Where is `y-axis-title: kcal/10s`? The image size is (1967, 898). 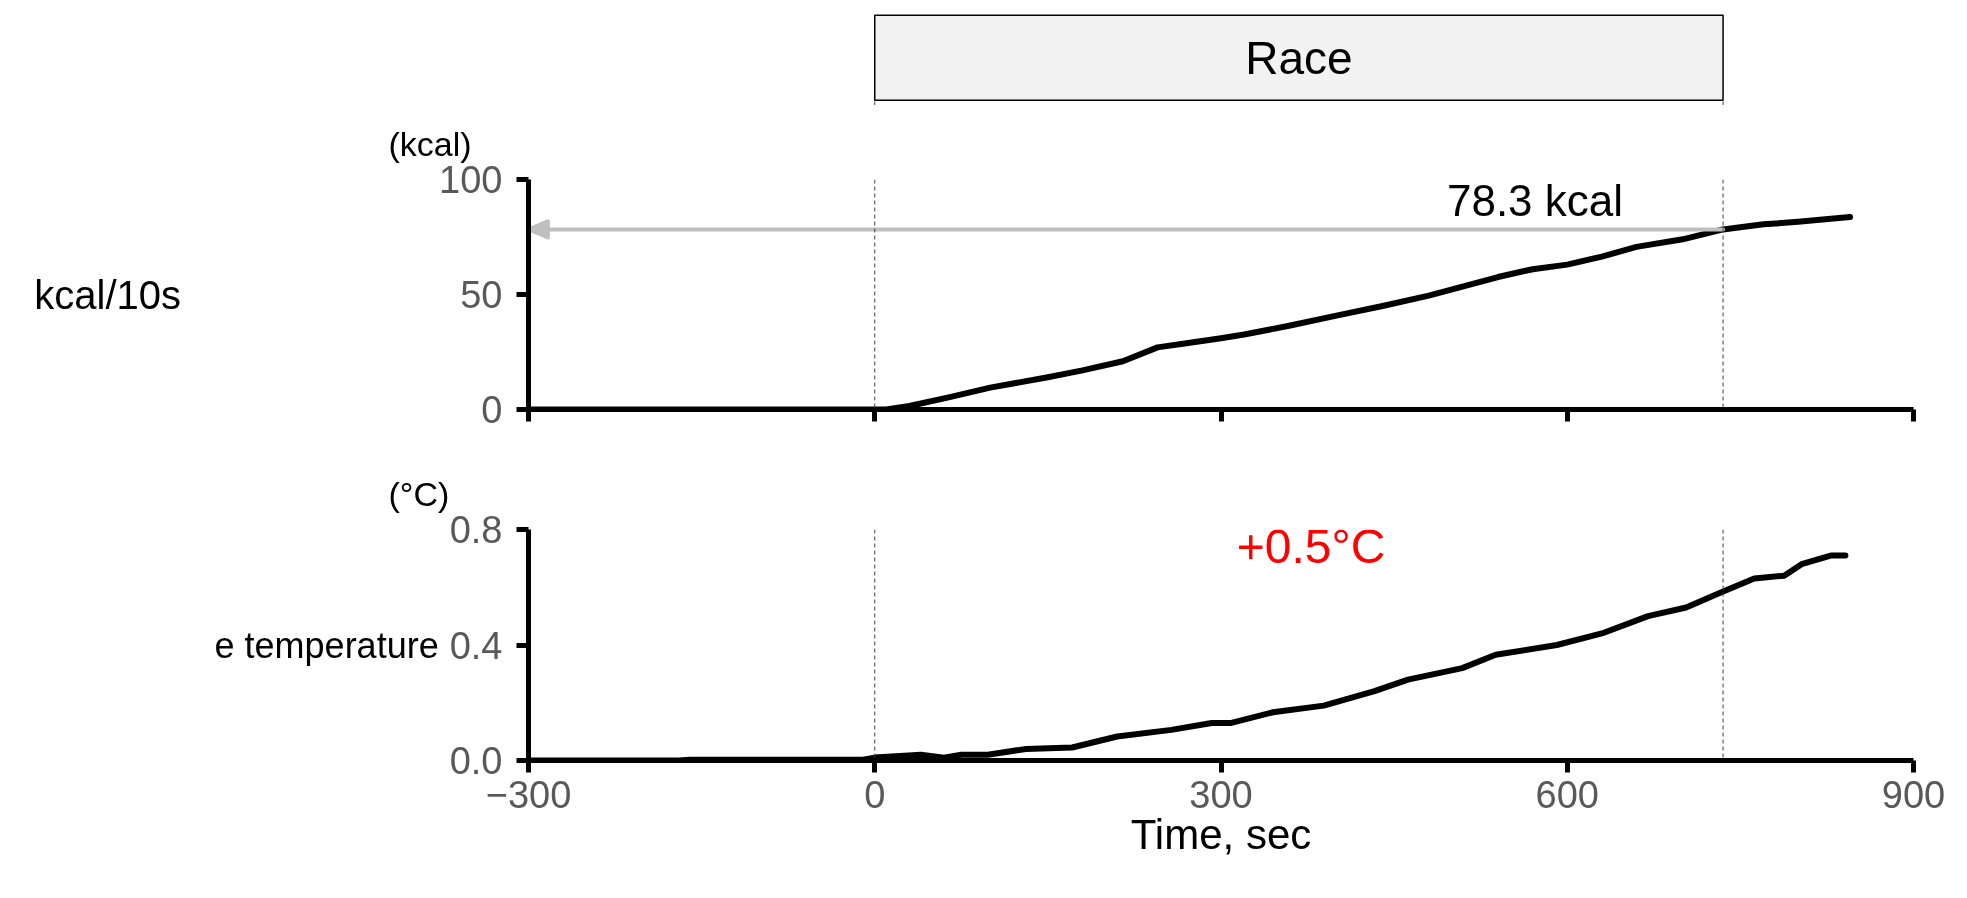
y-axis-title: kcal/10s is located at coordinates (108, 294).